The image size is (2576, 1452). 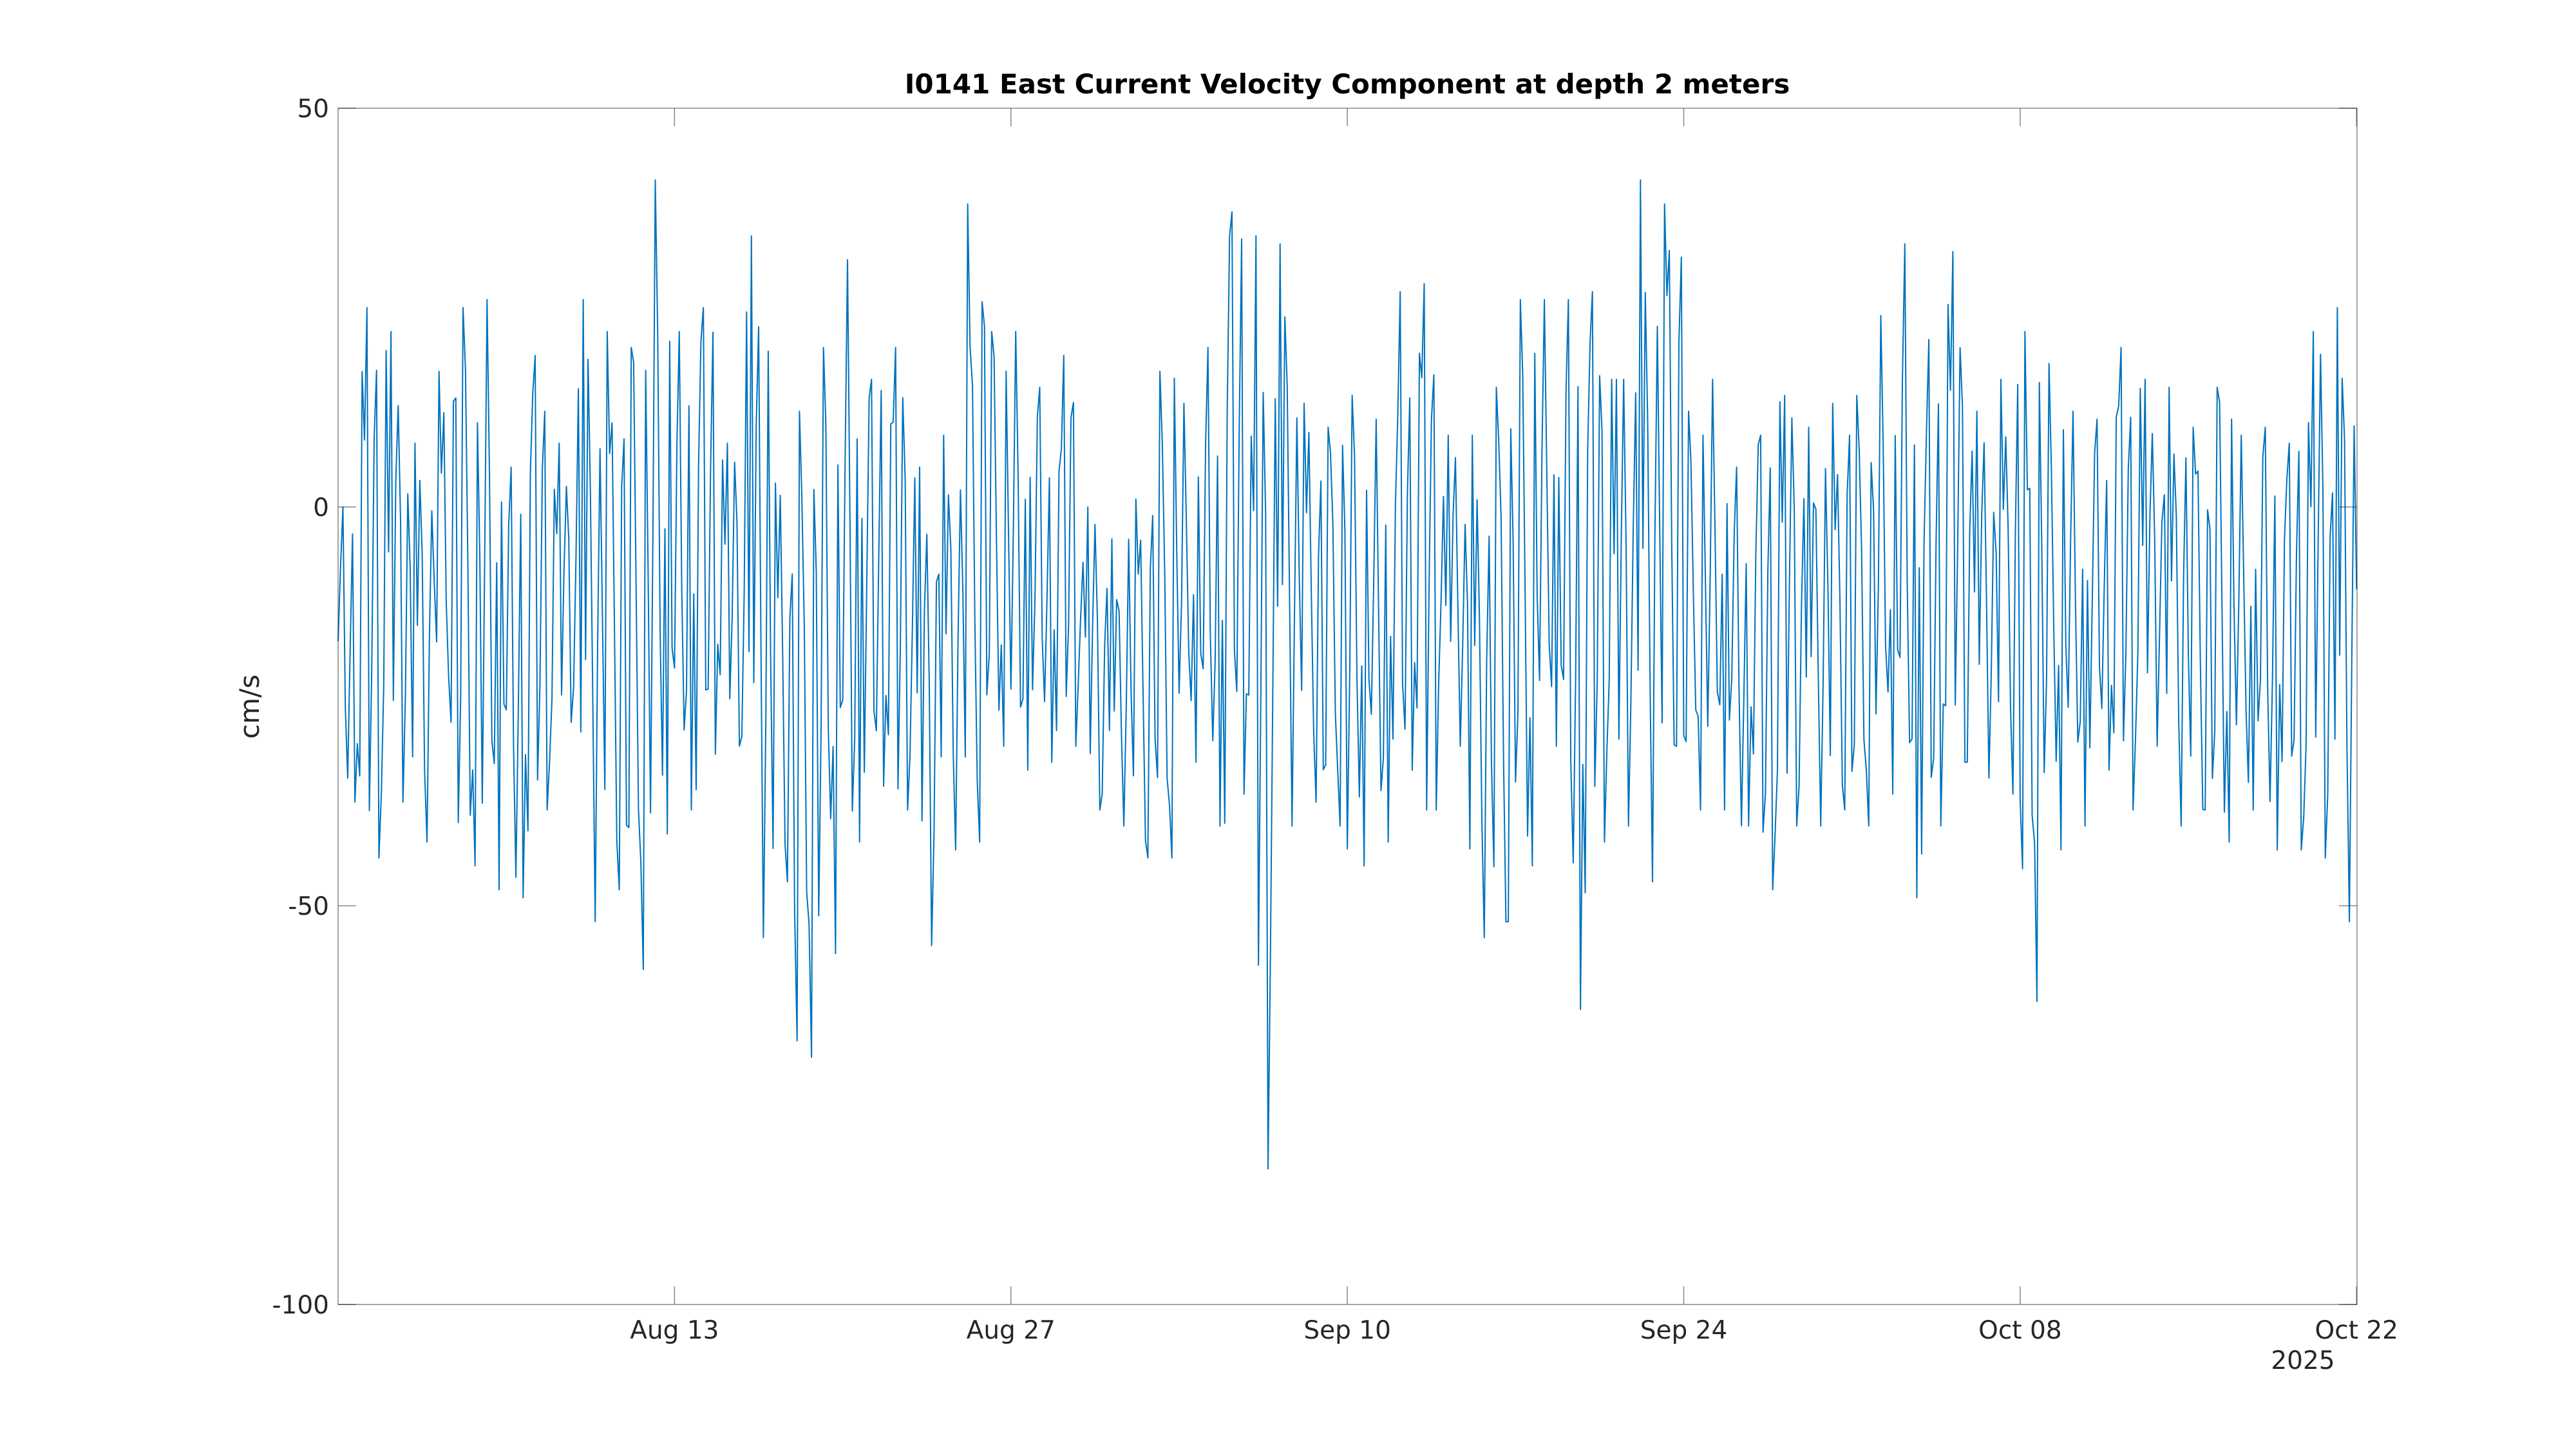 I want to click on x-tick-label: Oct 08, so click(x=2020, y=1330).